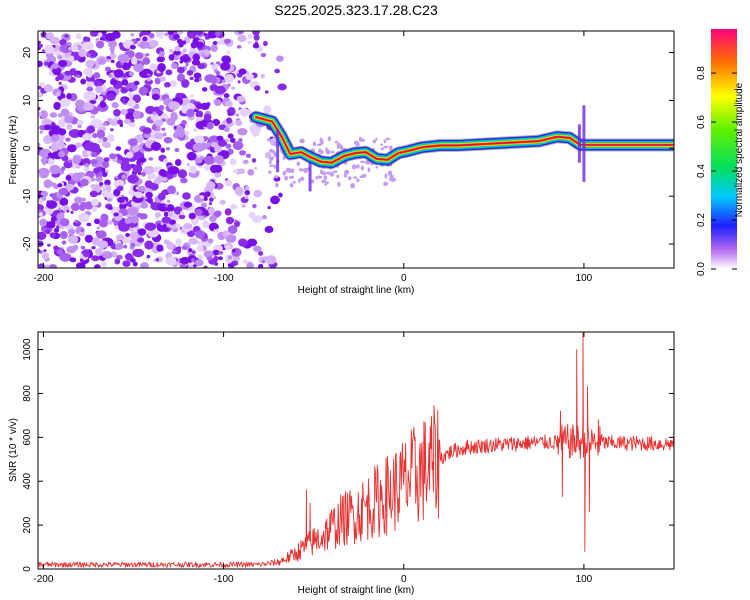  What do you see at coordinates (43, 579) in the screenshot?
I see `x-tick-label: -200` at bounding box center [43, 579].